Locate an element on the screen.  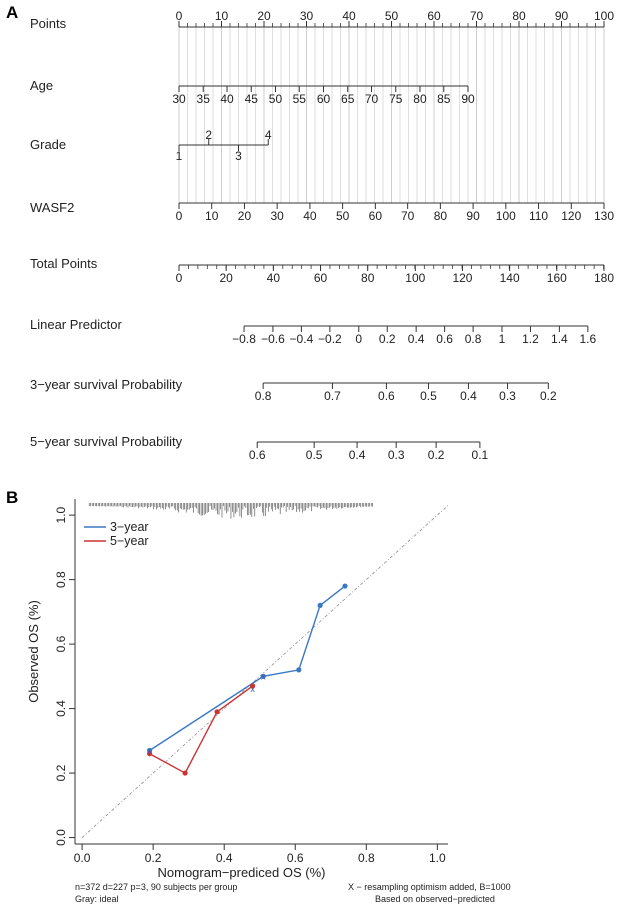
x-tick-label: 0.4 is located at coordinates (224, 858).